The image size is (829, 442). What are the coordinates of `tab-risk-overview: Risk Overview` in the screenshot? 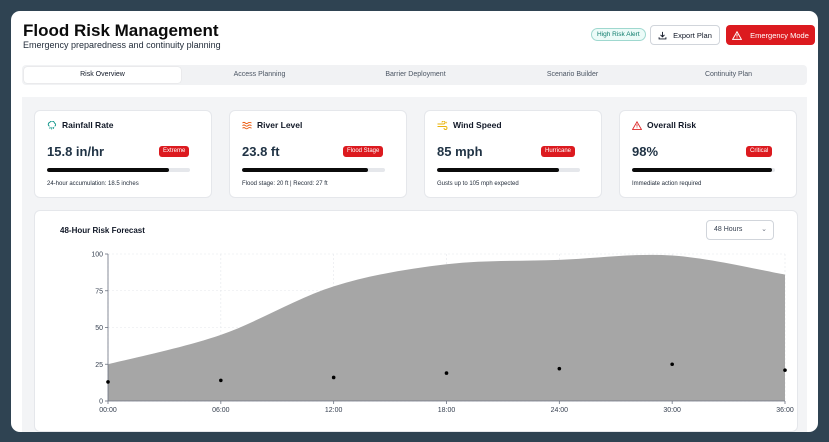 It's located at (102, 75).